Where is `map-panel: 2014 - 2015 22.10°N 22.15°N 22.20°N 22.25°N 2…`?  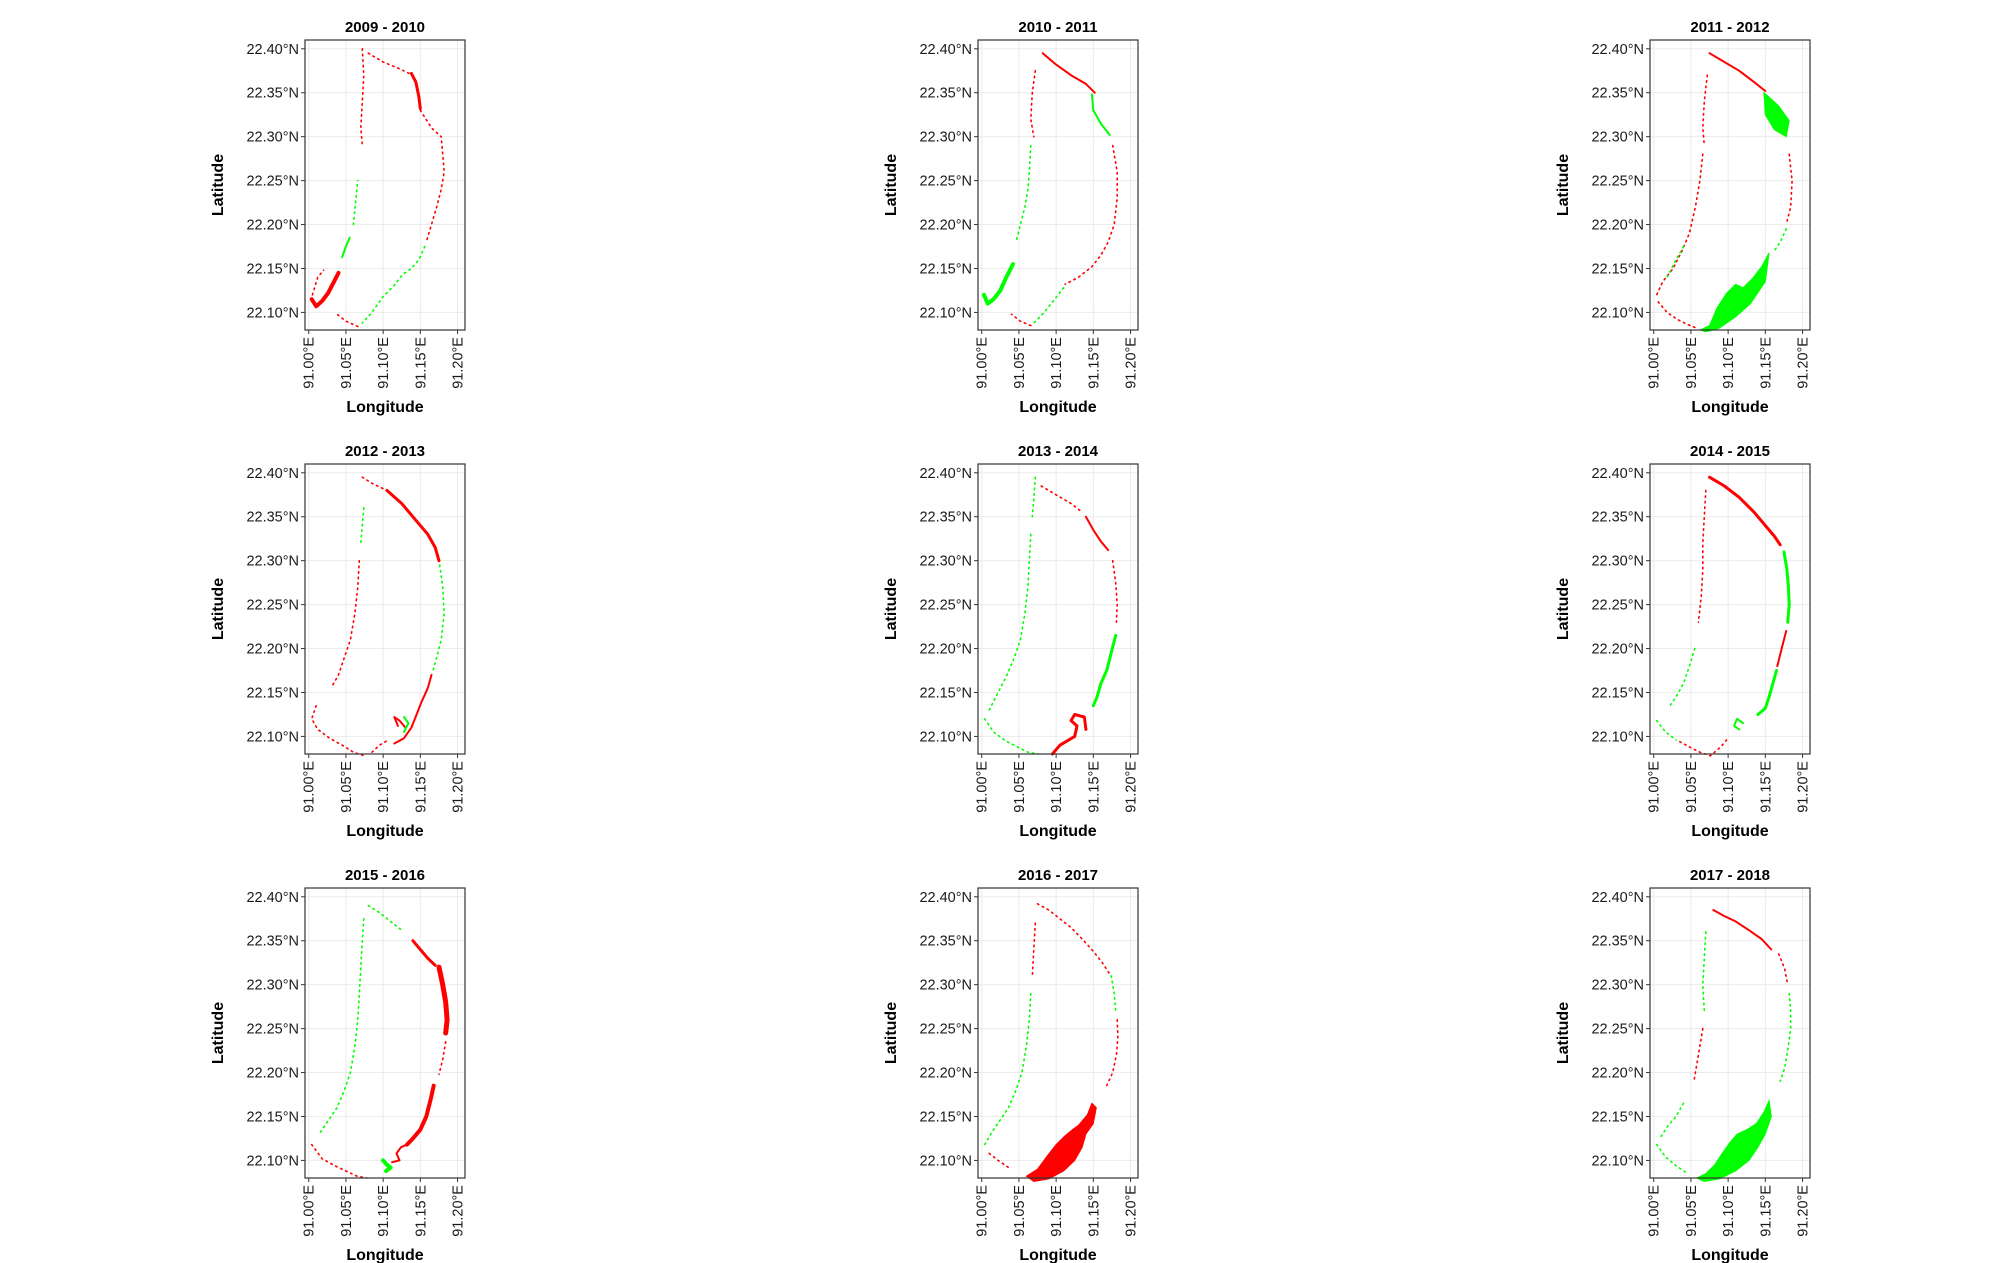
map-panel: 2014 - 2015 22.10°N 22.15°N 22.20°N 22.25°N 2… is located at coordinates (1683, 641).